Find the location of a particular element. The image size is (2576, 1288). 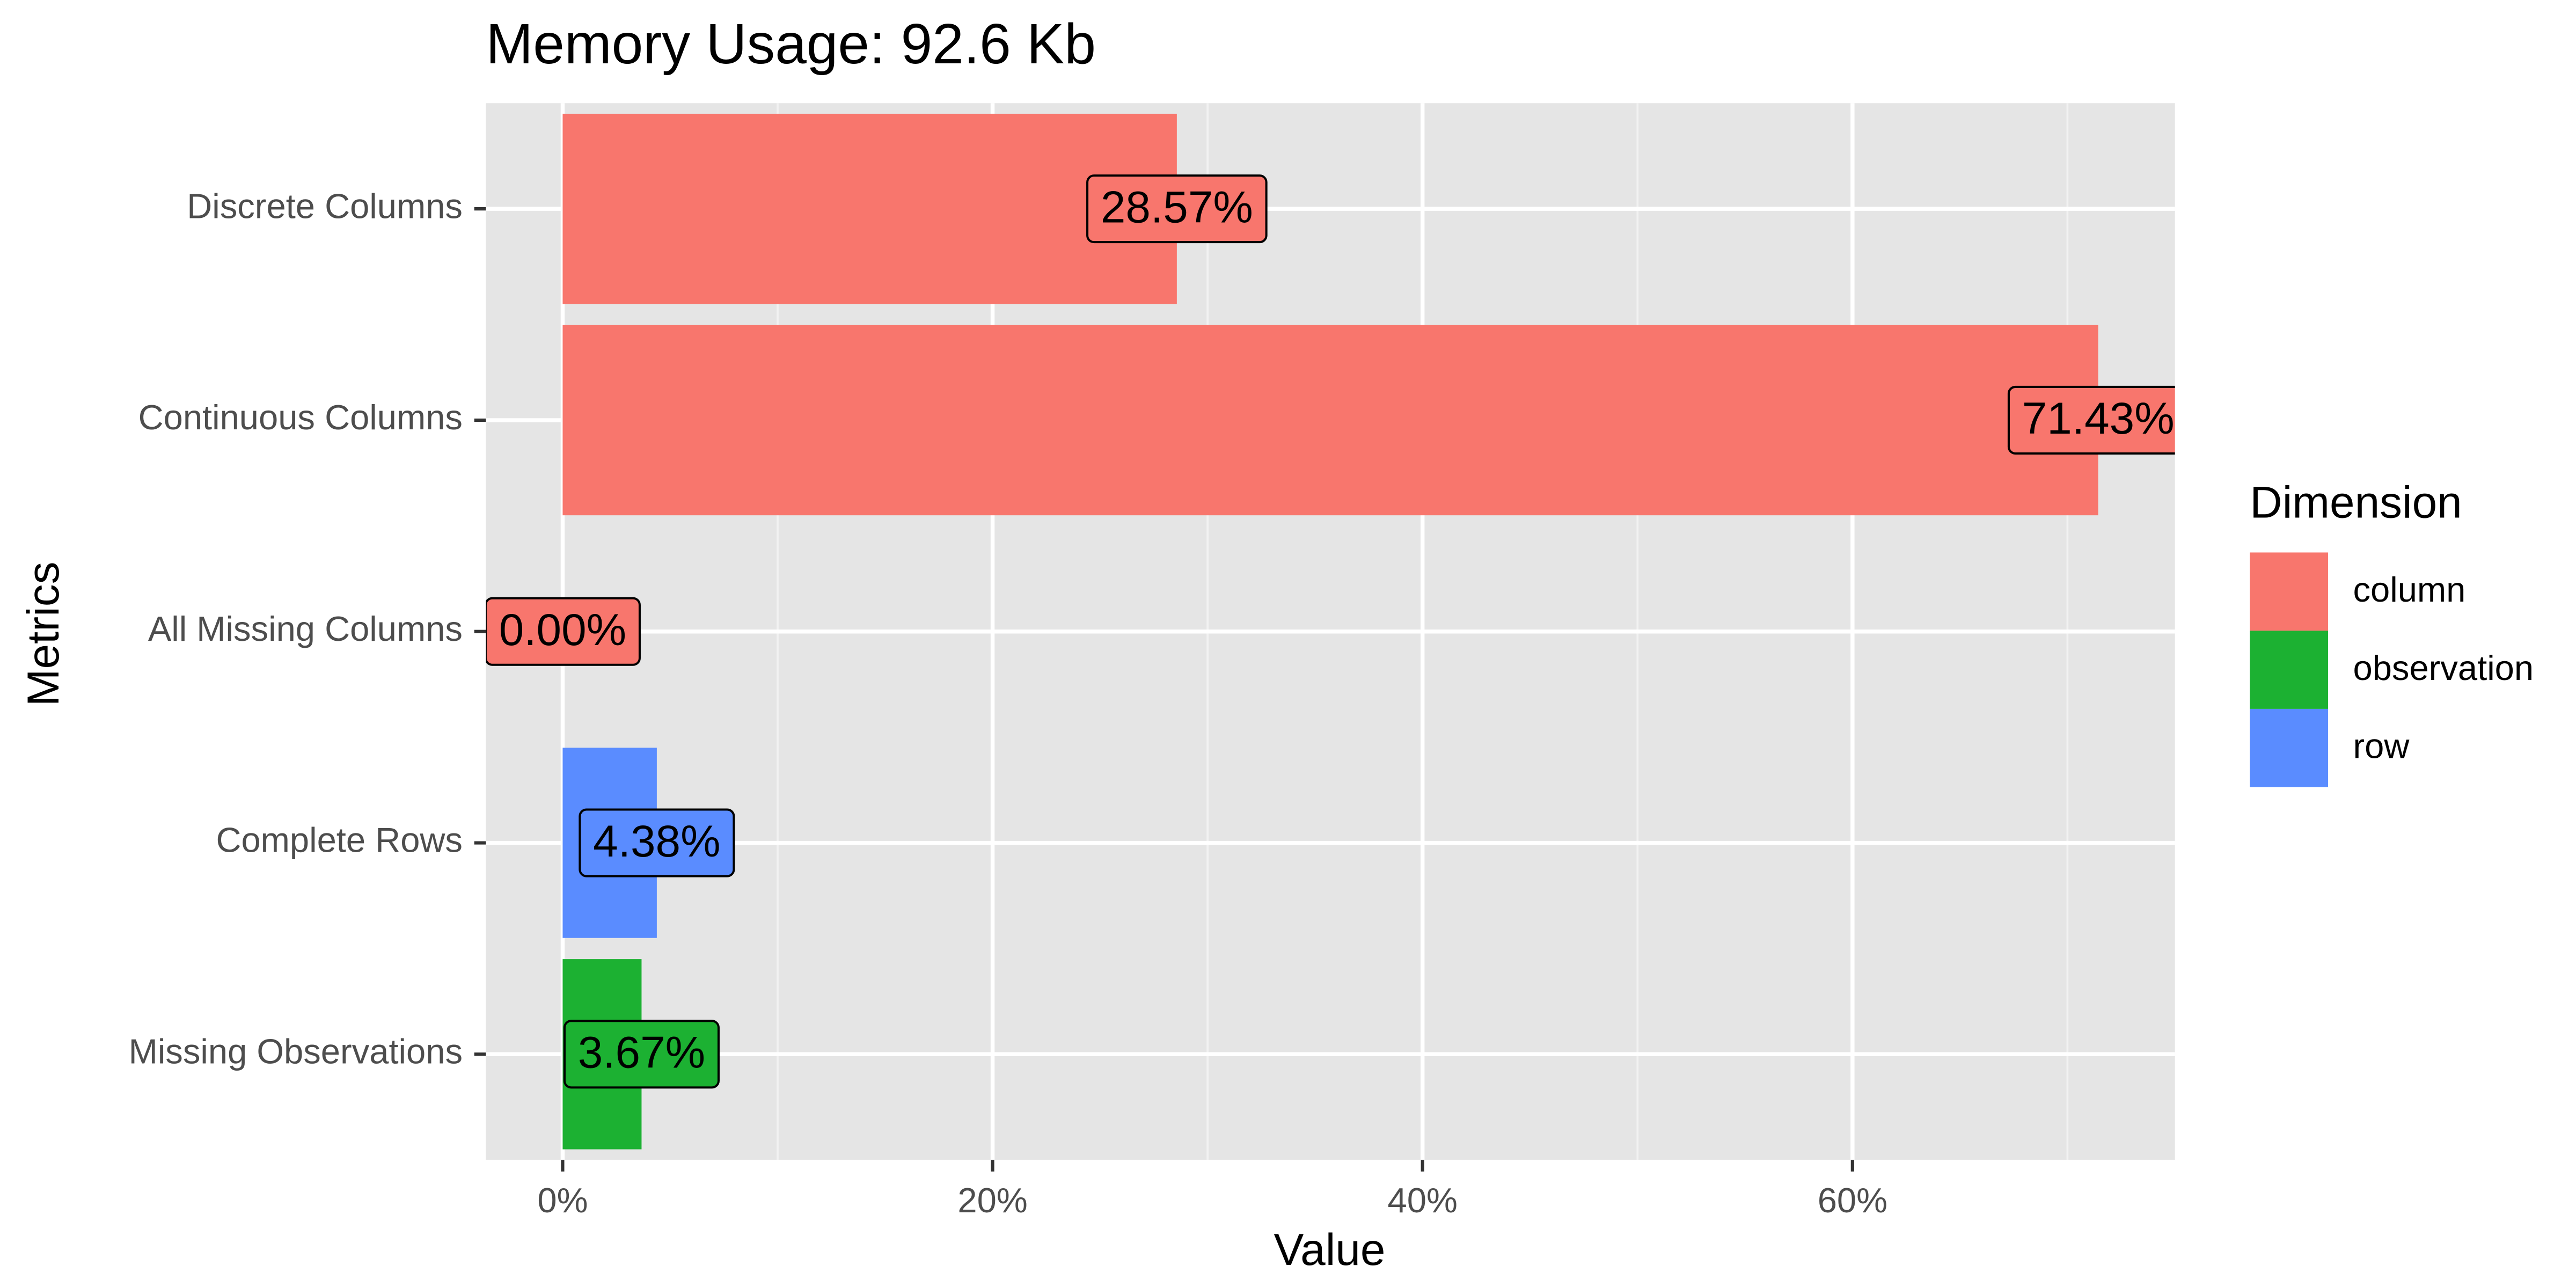

data-label-text: 71.43% is located at coordinates (2098, 418).